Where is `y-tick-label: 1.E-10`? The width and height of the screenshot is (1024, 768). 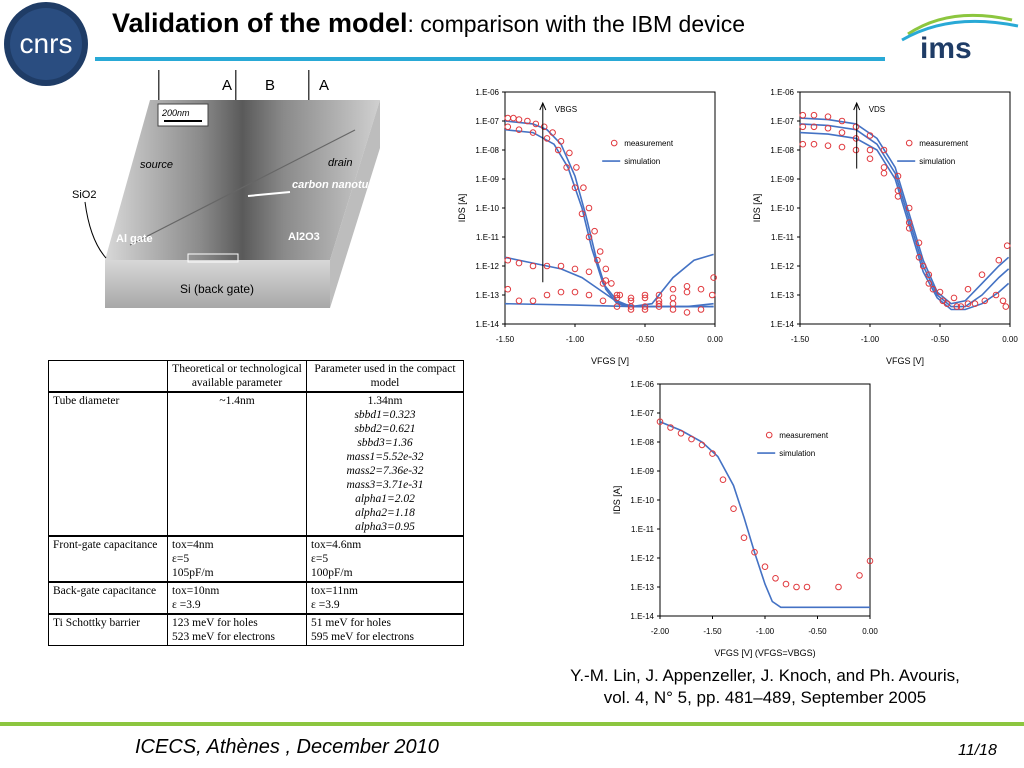 y-tick-label: 1.E-10 is located at coordinates (642, 500).